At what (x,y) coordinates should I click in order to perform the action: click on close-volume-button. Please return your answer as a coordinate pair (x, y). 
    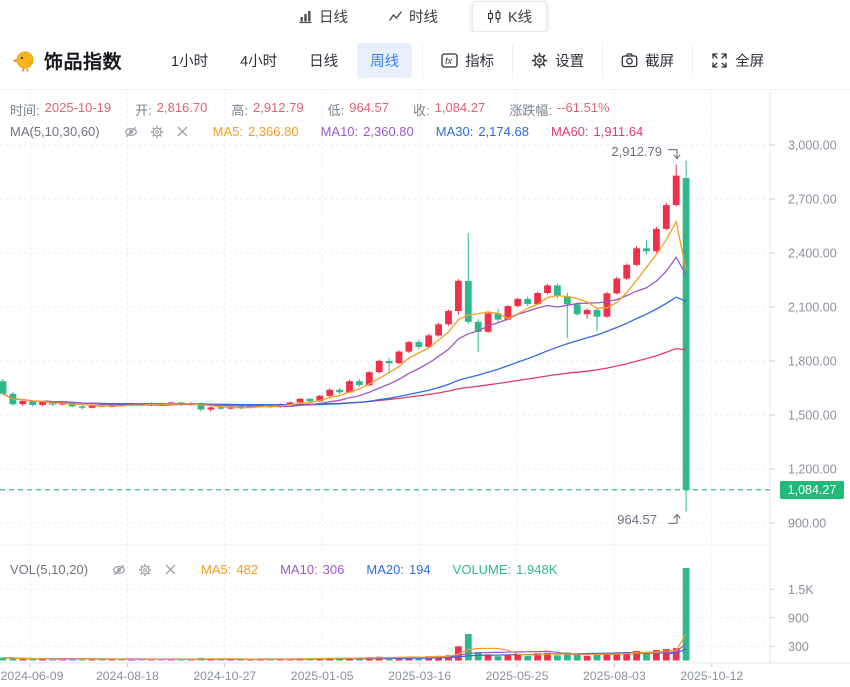
    Looking at the image, I should click on (170, 569).